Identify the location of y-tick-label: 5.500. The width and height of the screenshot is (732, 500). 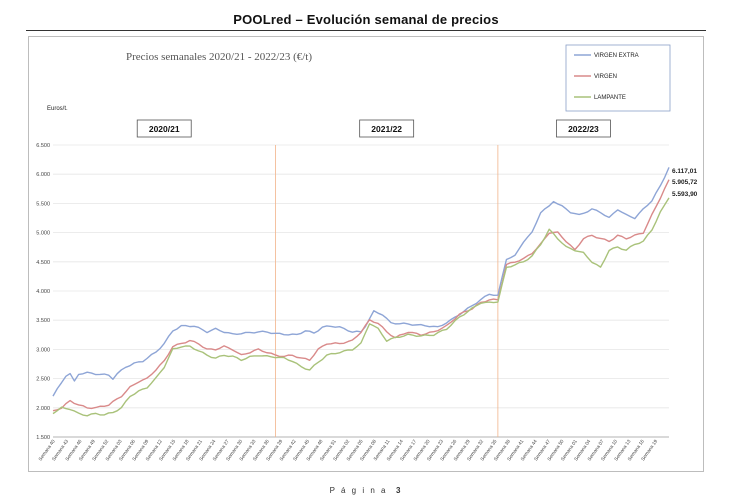
(43, 204).